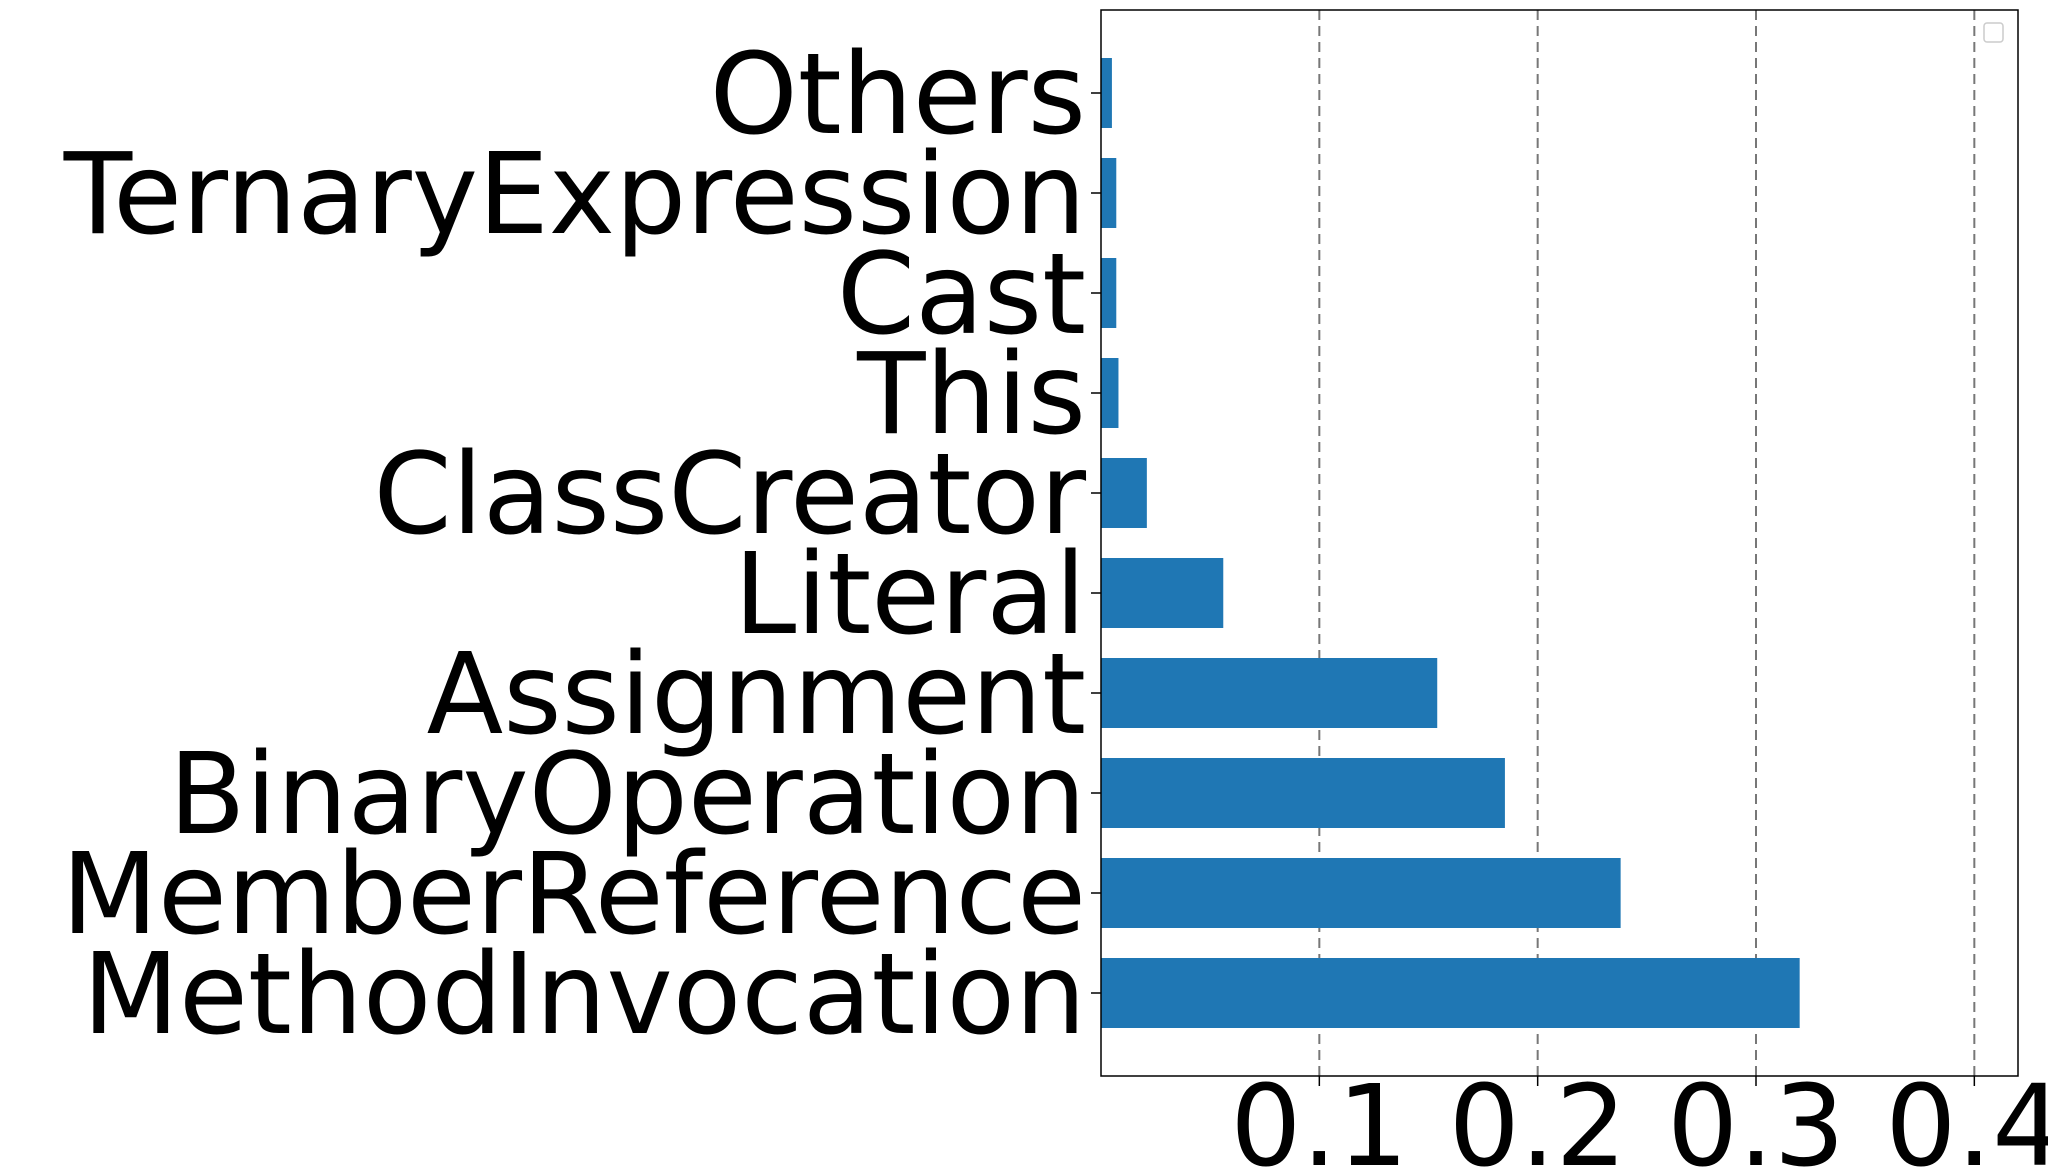 Image resolution: width=2048 pixels, height=1173 pixels. Describe the element at coordinates (961, 295) in the screenshot. I see `y-tick-label: Cast` at that location.